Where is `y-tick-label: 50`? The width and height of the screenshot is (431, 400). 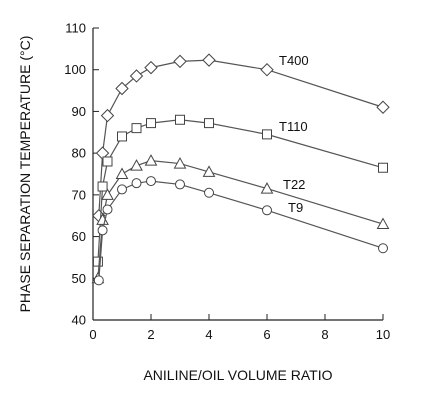 y-tick-label: 50 is located at coordinates (79, 278).